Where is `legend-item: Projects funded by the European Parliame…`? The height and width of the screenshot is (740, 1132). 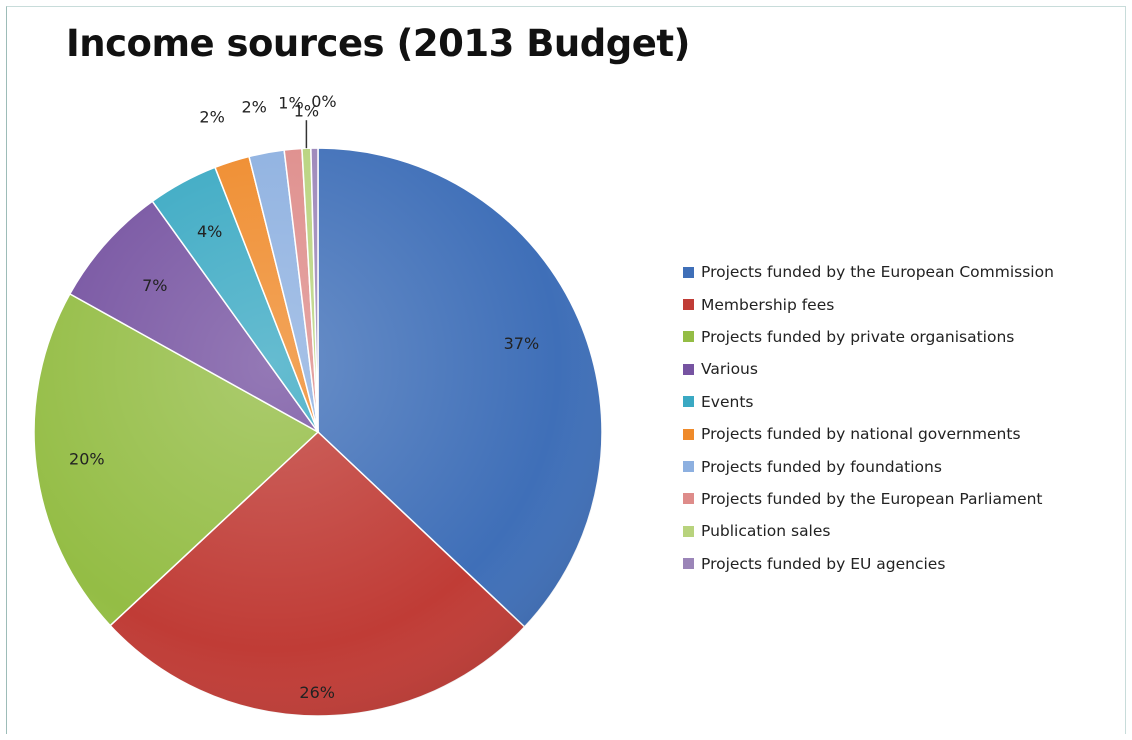
legend-item: Projects funded by the European Parliame… is located at coordinates (868, 499).